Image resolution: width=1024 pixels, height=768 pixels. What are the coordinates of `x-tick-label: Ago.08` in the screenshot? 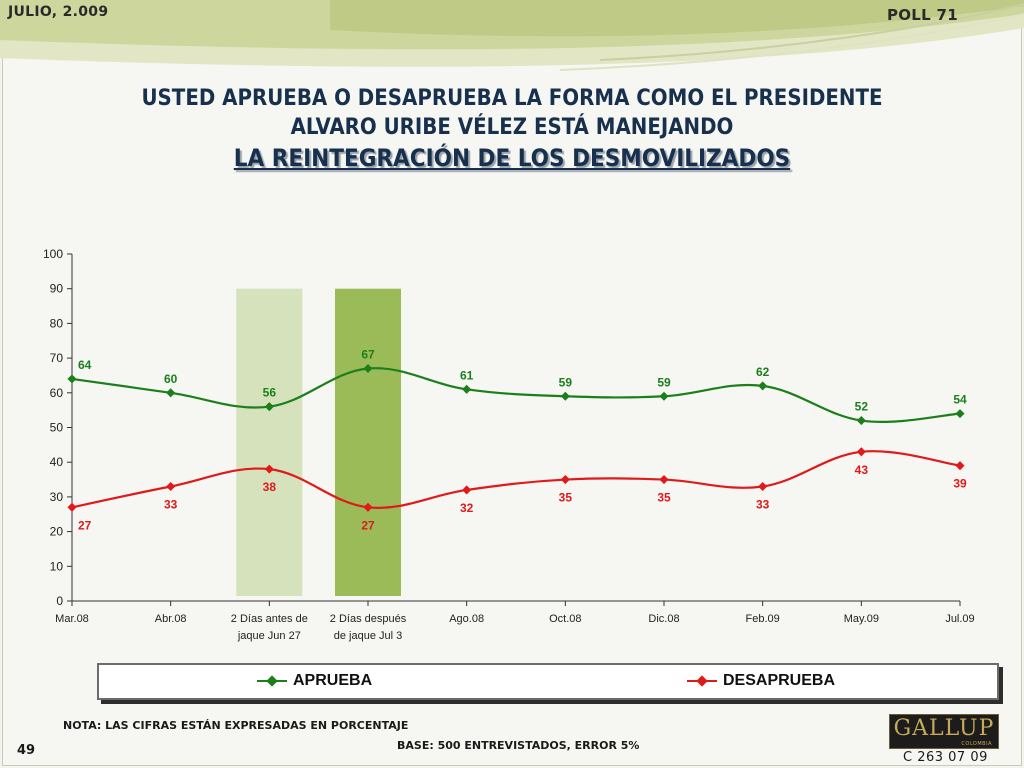 It's located at (466, 619).